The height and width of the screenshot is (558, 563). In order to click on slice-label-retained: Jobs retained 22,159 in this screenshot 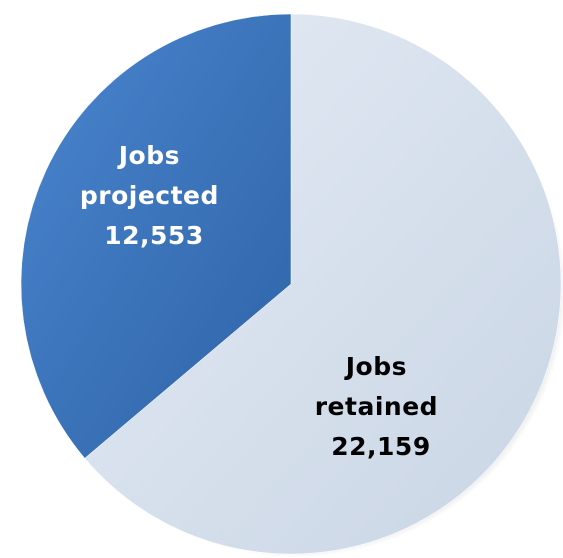, I will do `click(381, 406)`.